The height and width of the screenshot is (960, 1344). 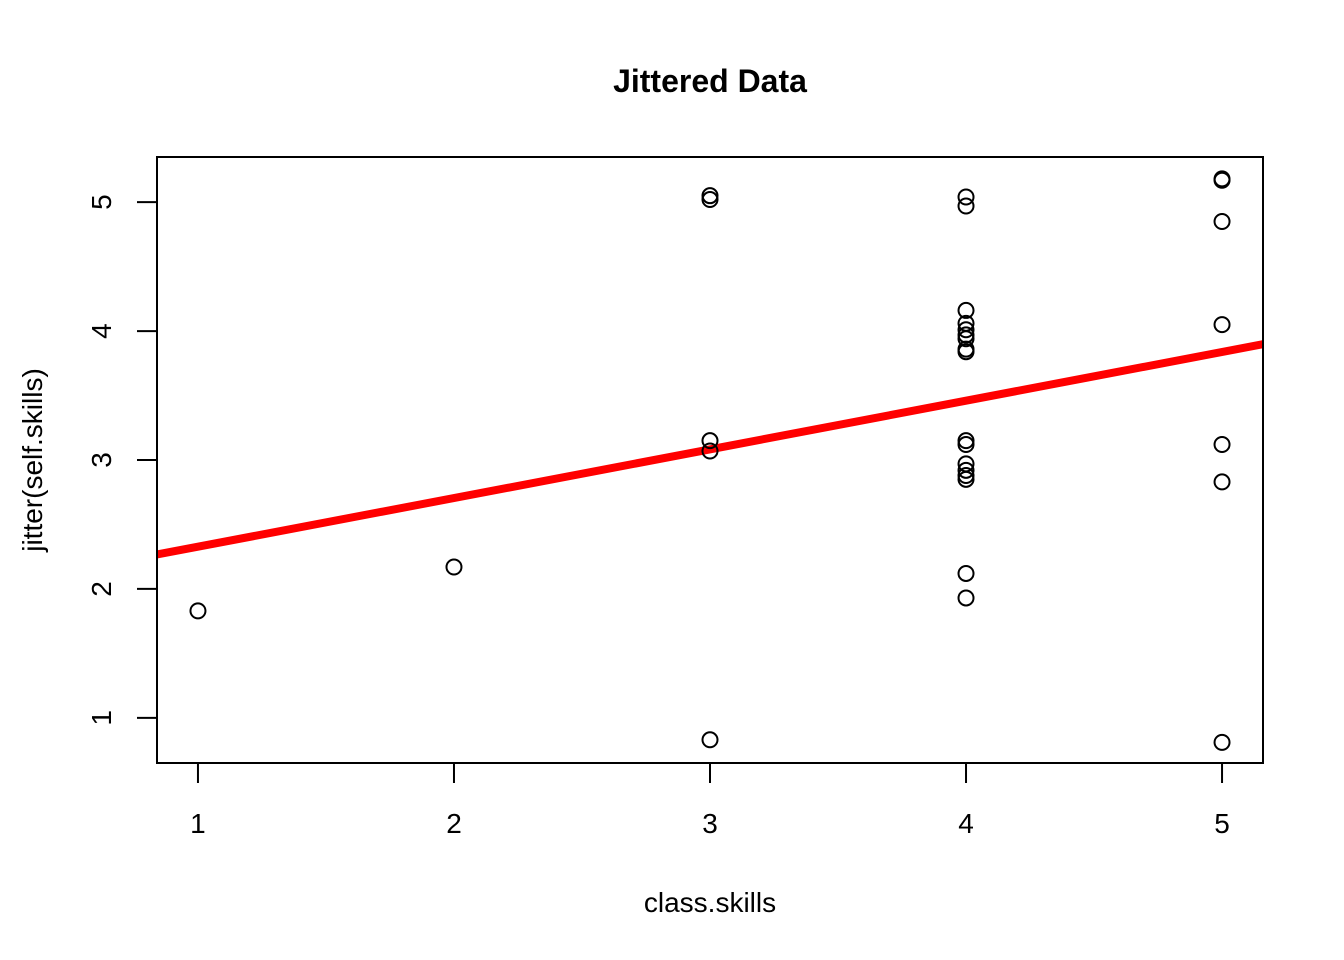 What do you see at coordinates (198, 823) in the screenshot?
I see `x-tick-label: 1` at bounding box center [198, 823].